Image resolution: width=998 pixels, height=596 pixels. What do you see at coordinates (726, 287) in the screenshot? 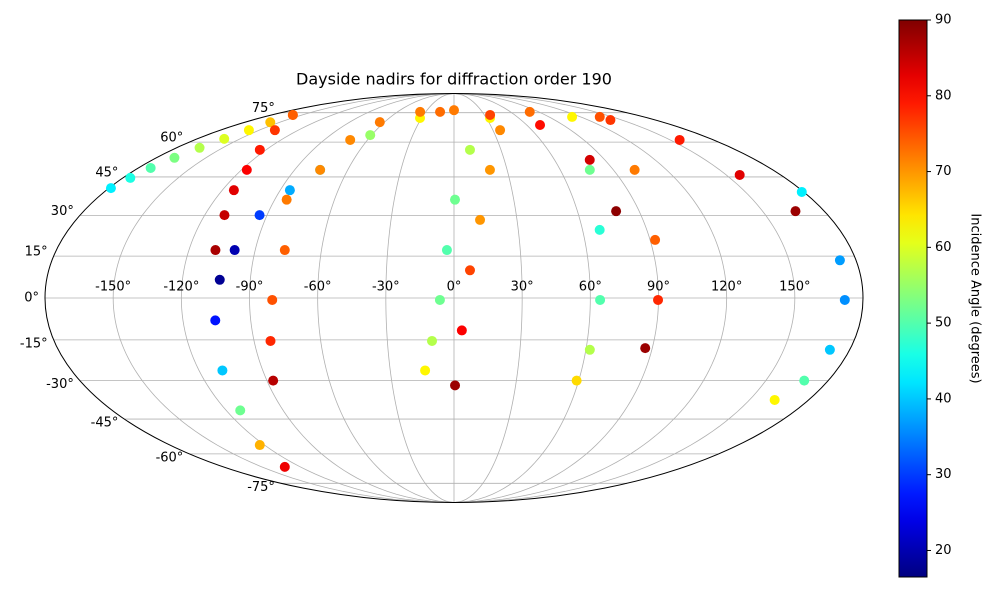
I see `x-tick-label: 120°` at bounding box center [726, 287].